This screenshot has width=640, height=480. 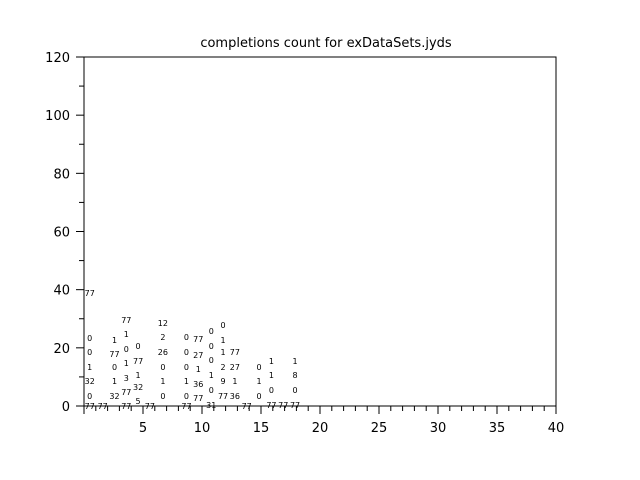 I want to click on x-tick-label: 15, so click(x=261, y=428).